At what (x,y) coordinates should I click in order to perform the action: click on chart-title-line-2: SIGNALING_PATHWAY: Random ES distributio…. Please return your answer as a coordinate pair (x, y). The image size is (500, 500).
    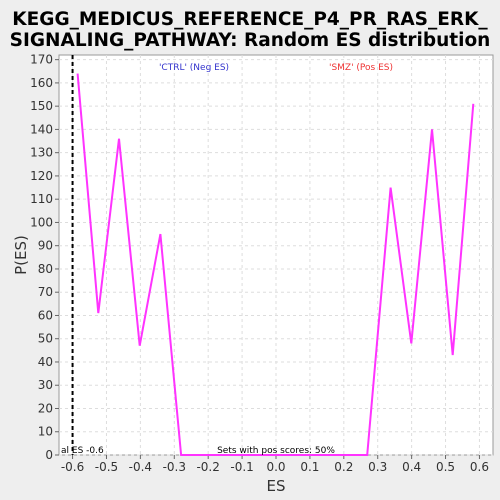
    Looking at the image, I should click on (250, 40).